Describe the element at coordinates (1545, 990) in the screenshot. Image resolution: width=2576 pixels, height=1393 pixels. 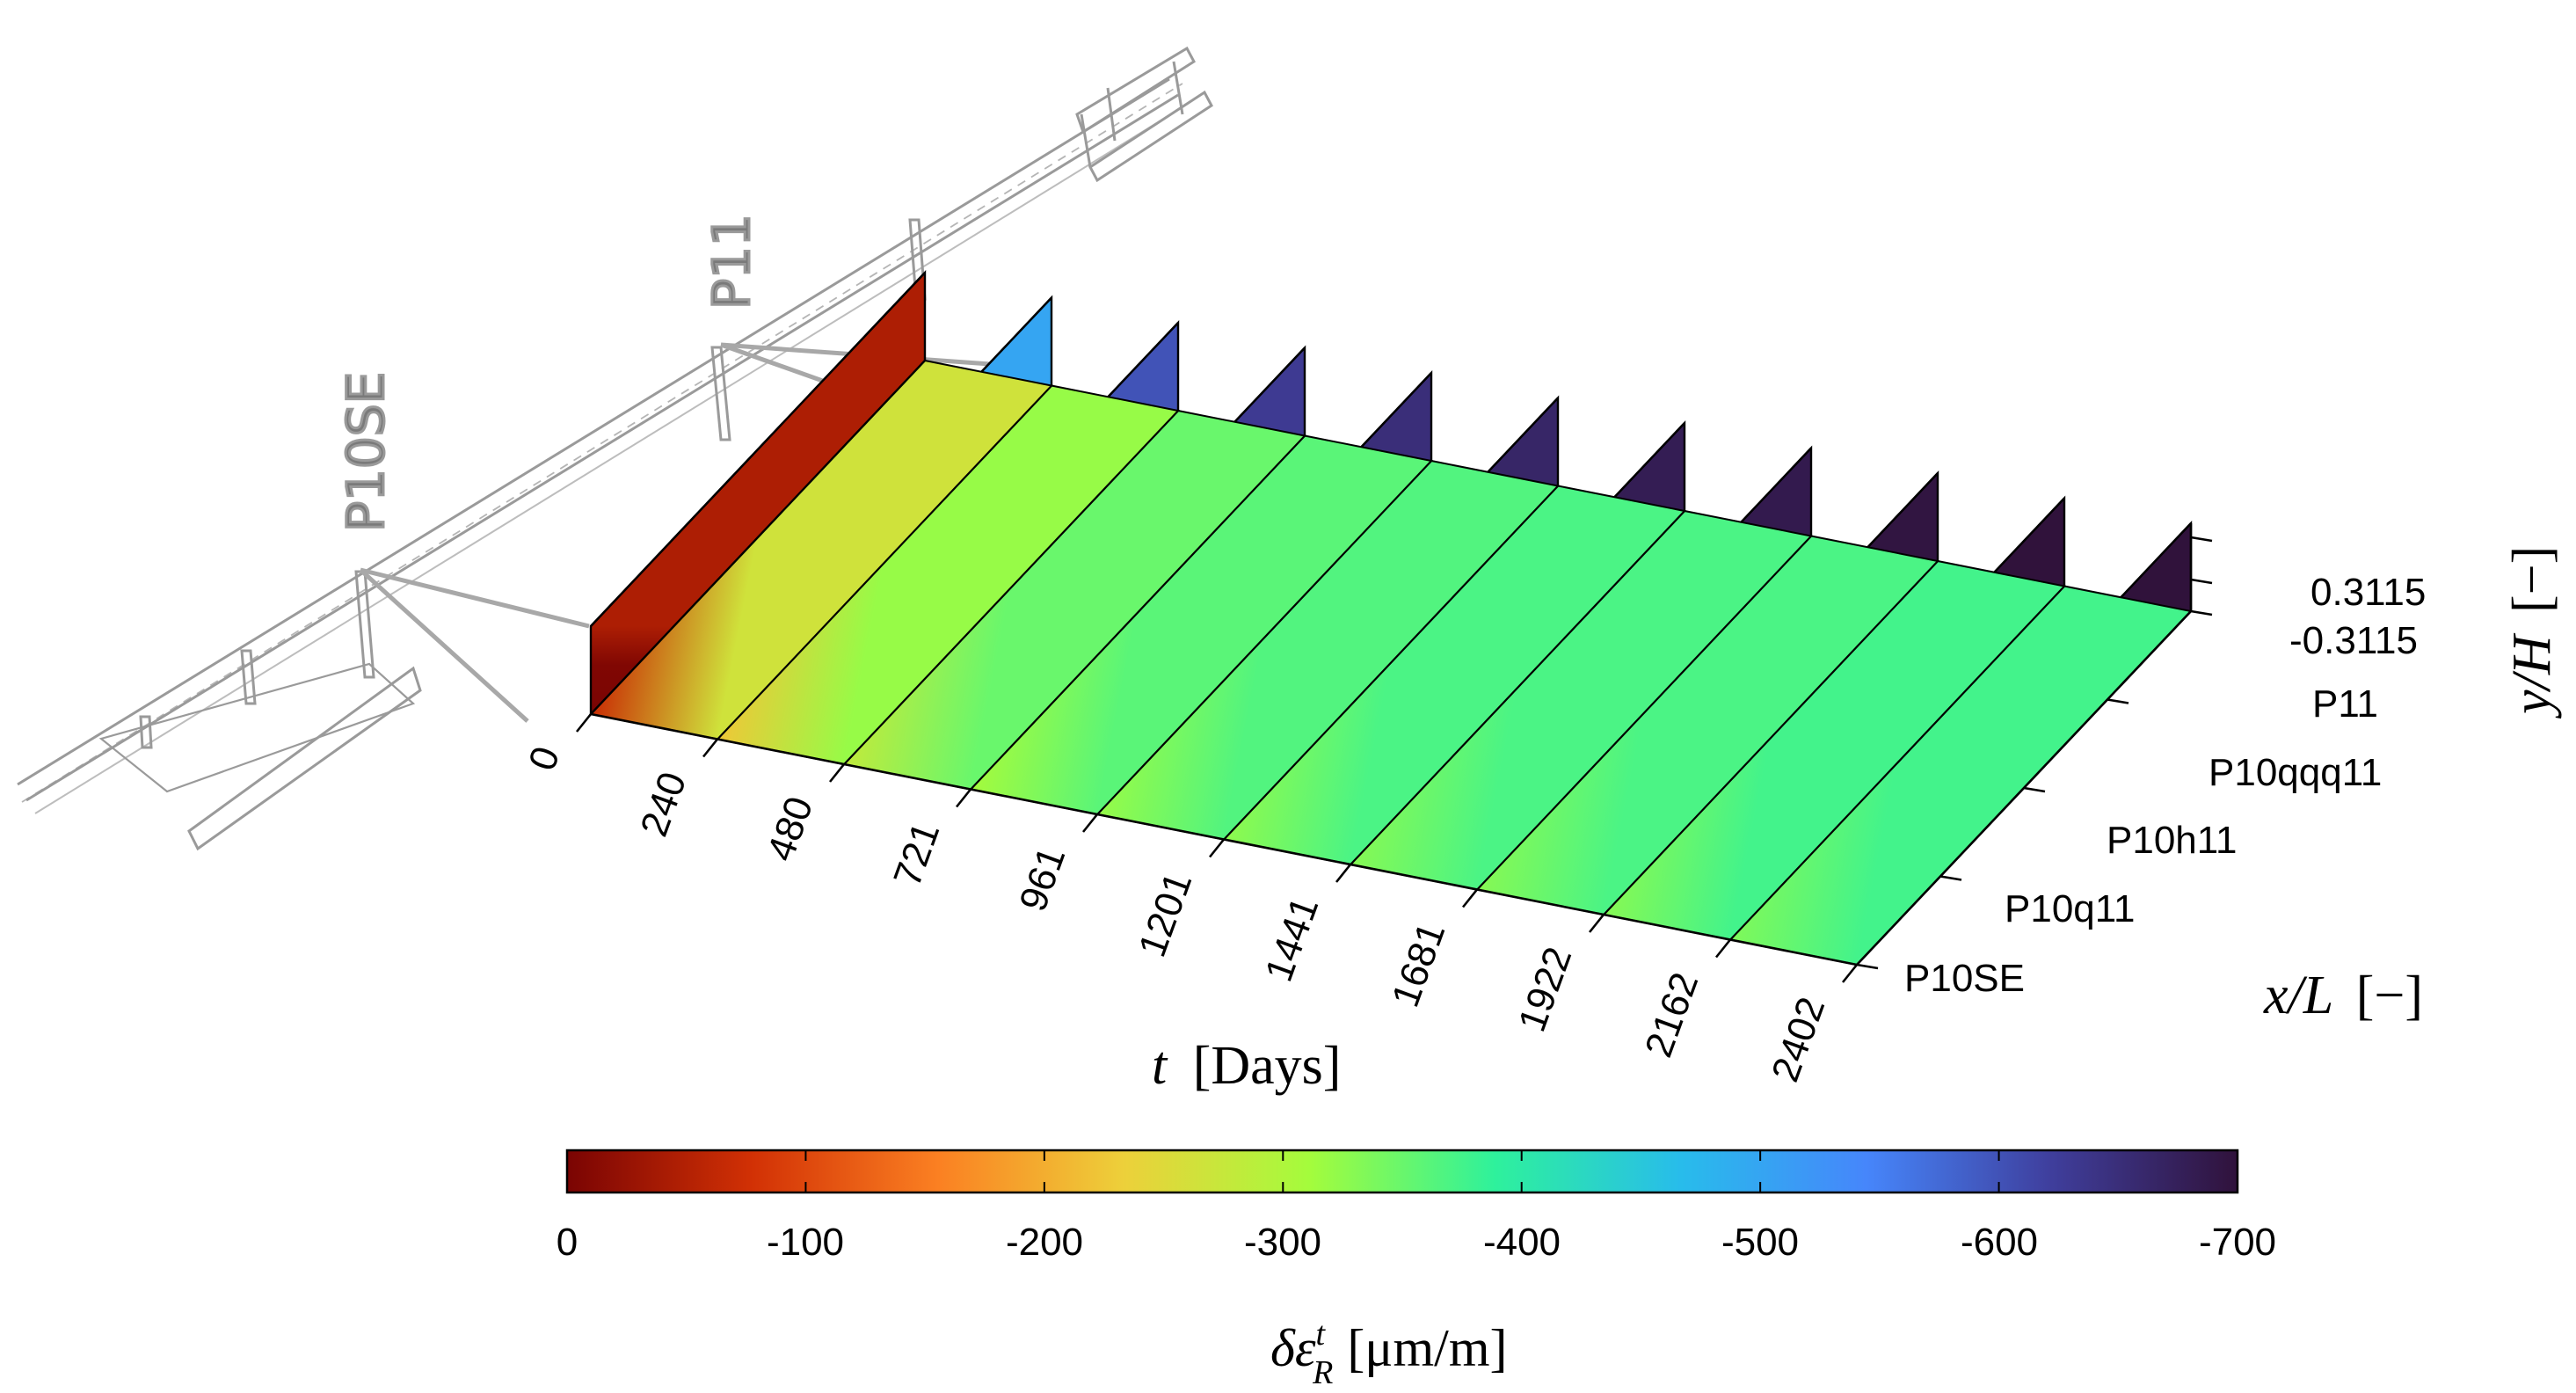
I see `t-tick-label: 1922` at that location.